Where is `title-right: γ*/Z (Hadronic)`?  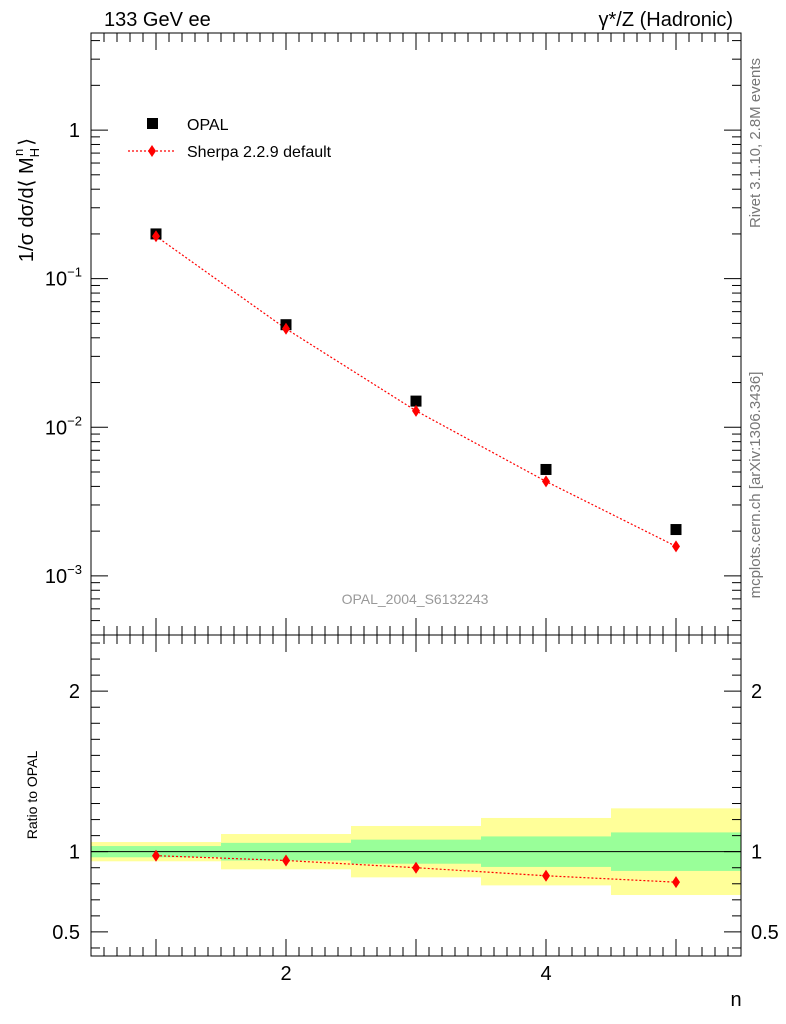
title-right: γ*/Z (Hadronic) is located at coordinates (666, 20).